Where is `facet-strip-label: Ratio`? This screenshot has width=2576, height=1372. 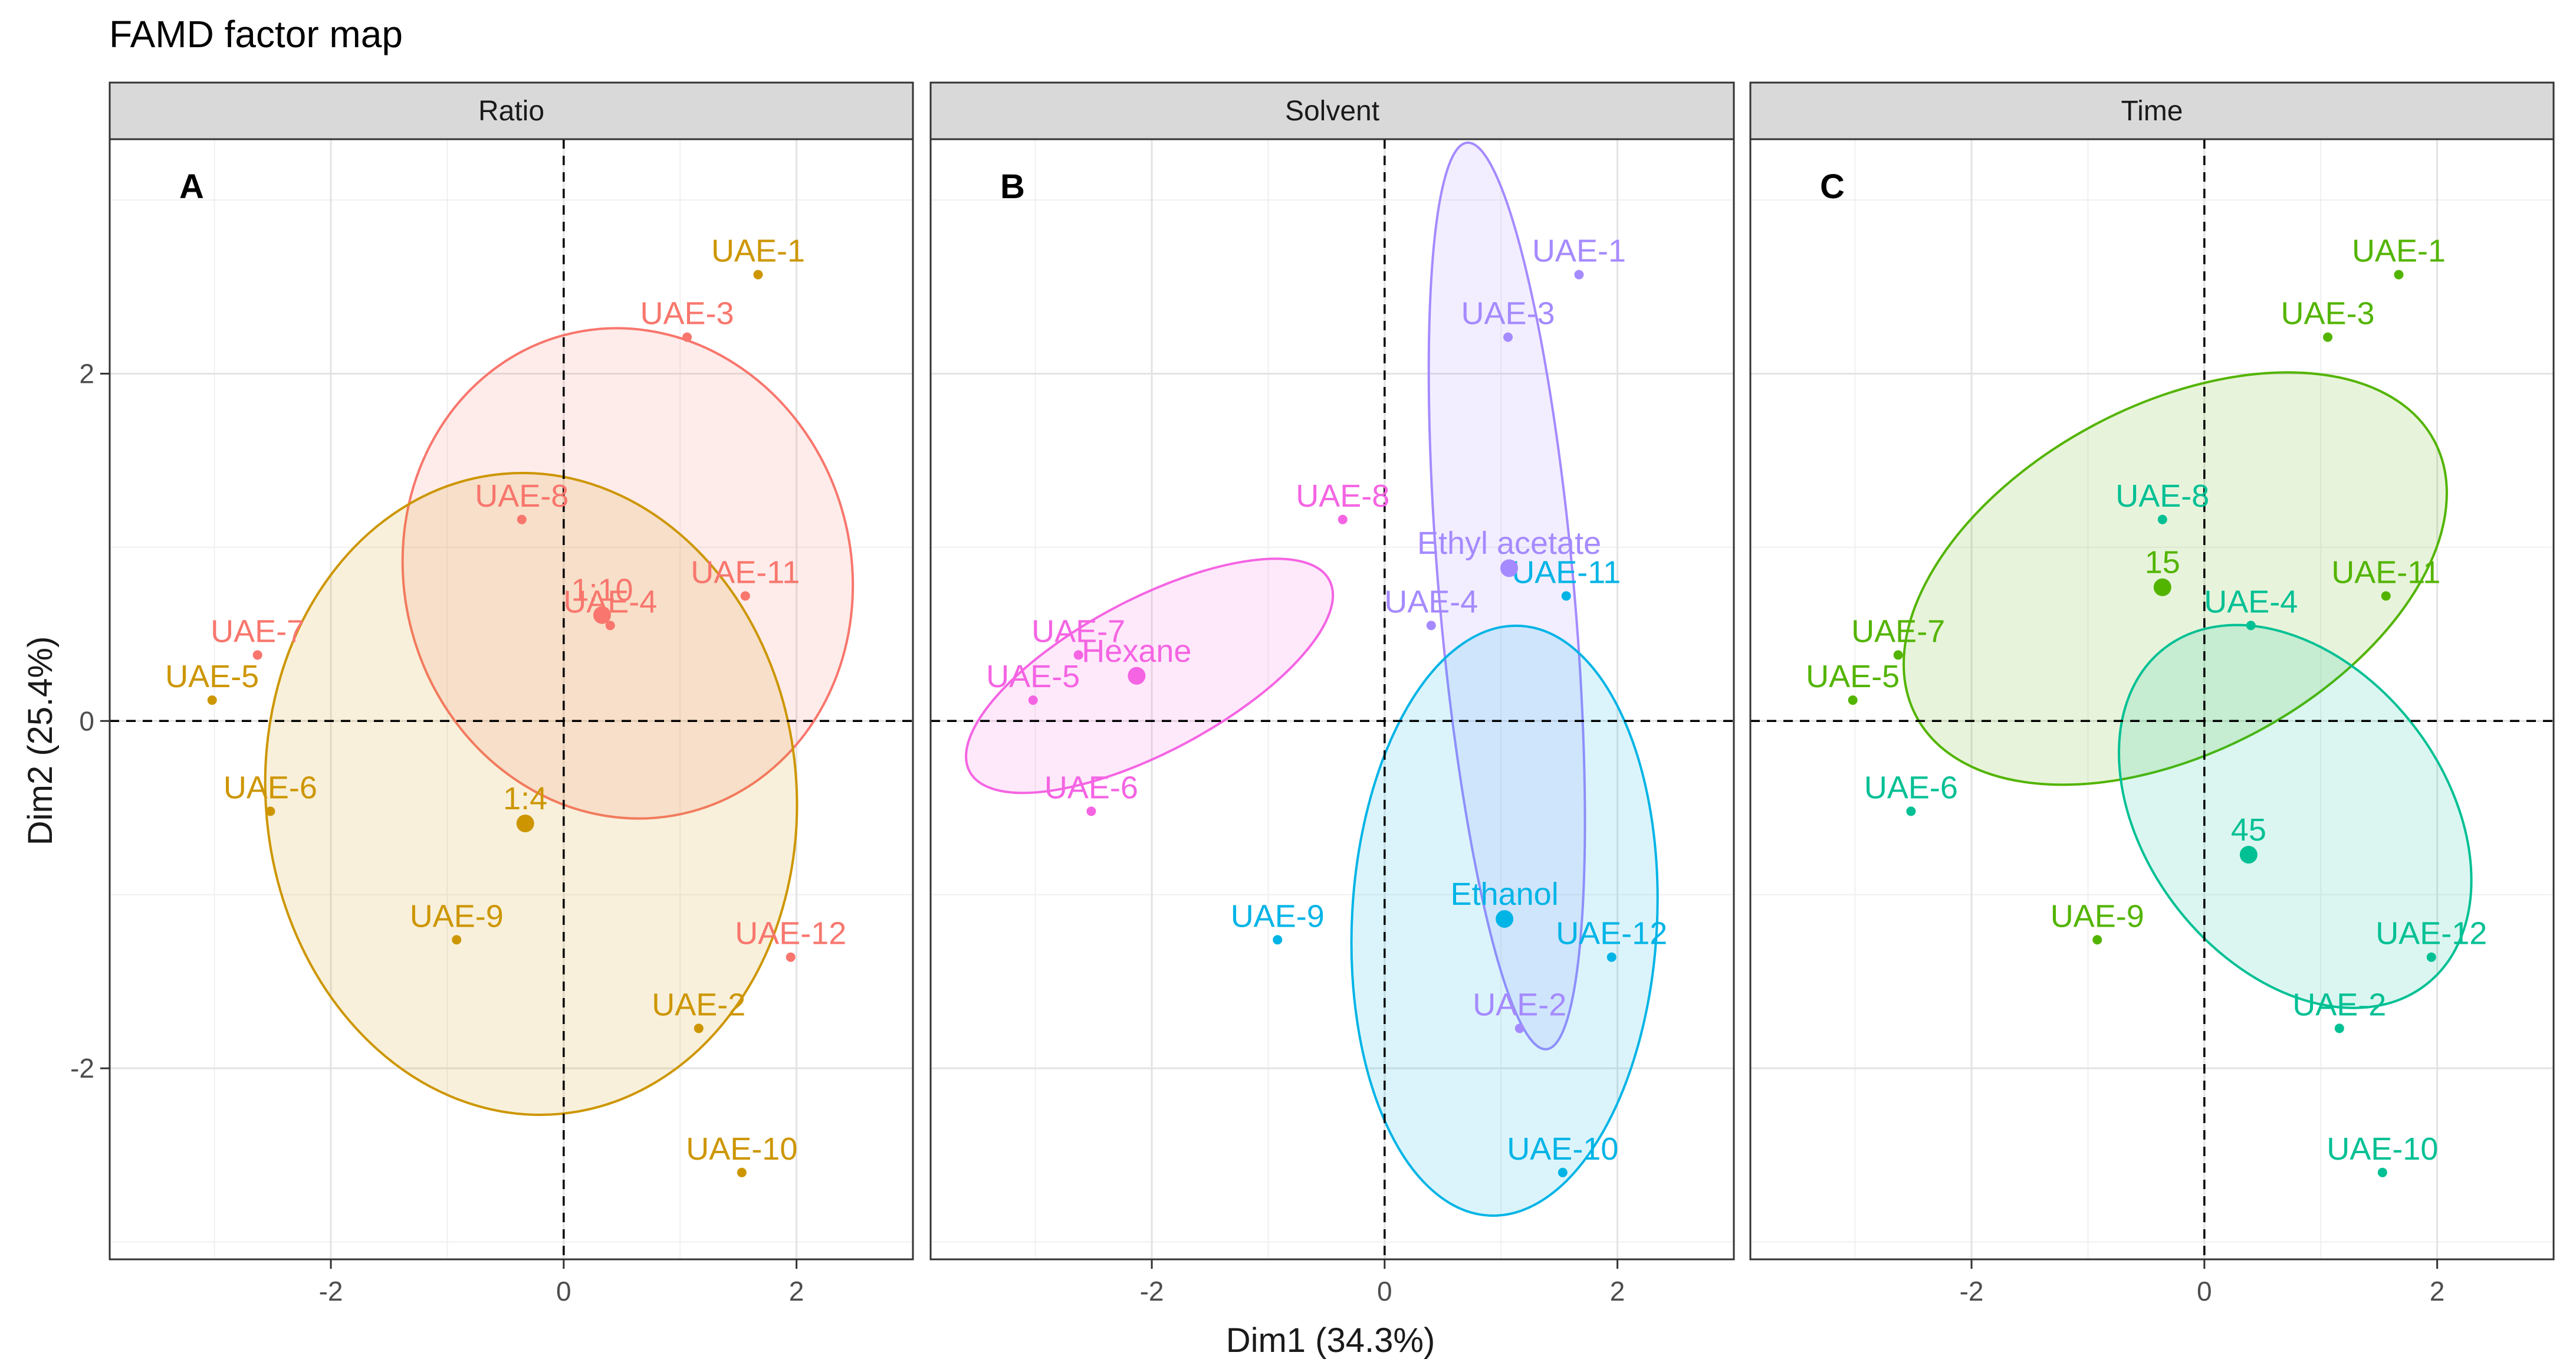 facet-strip-label: Ratio is located at coordinates (511, 111).